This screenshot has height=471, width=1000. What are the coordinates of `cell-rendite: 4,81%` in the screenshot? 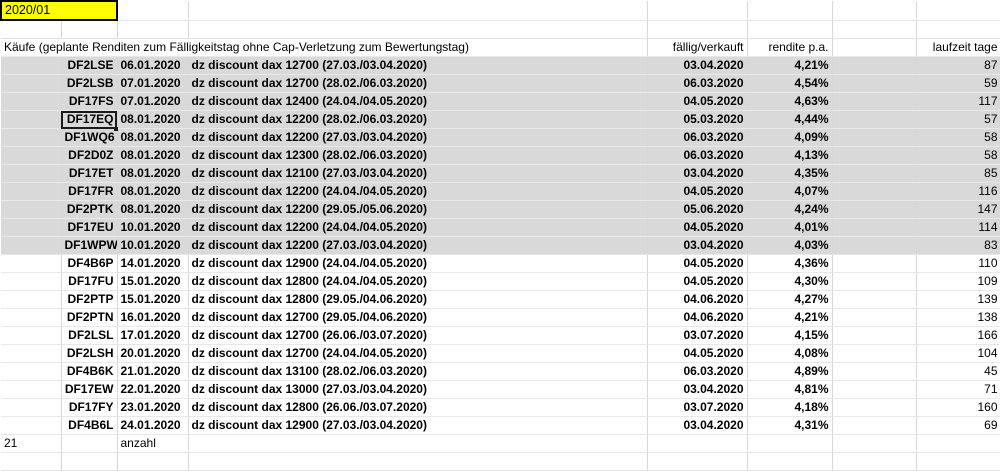 It's located at (790, 389).